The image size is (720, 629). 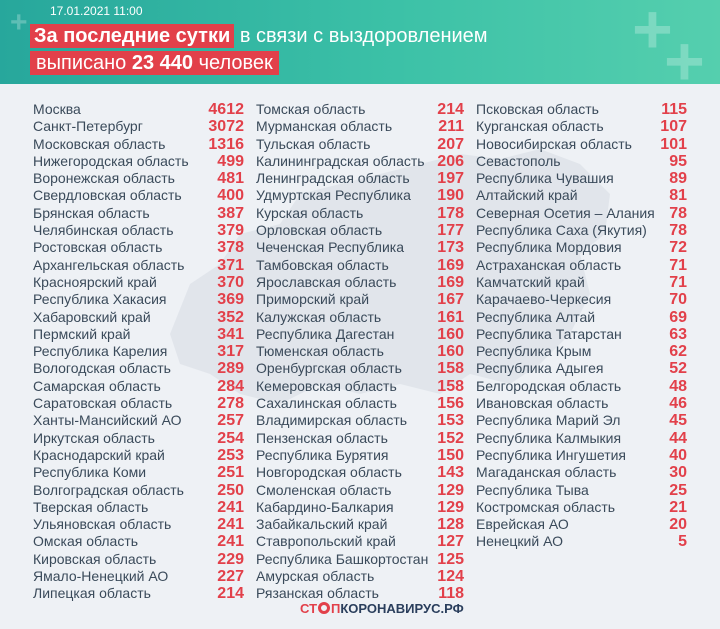 I want to click on region-row: Тульская область 207, so click(x=360, y=144).